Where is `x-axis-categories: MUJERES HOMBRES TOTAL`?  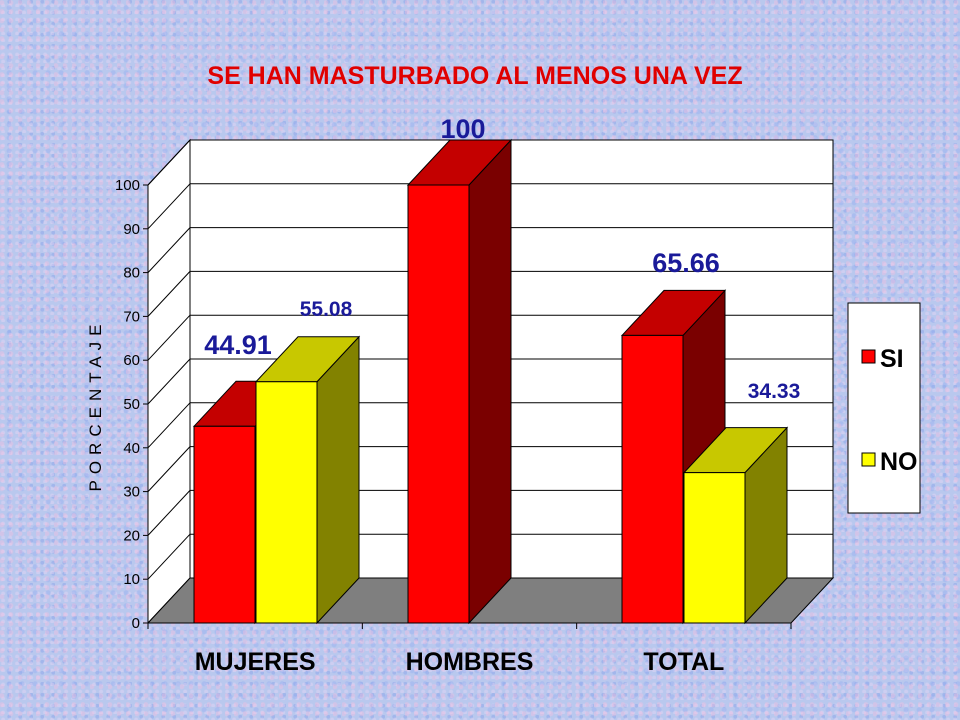
x-axis-categories: MUJERES HOMBRES TOTAL is located at coordinates (460, 662).